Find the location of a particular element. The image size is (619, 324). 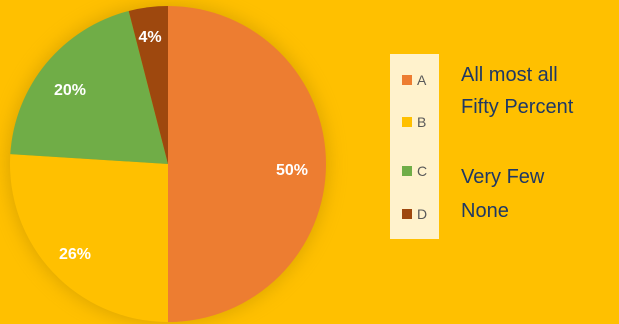

legend-label-a: A is located at coordinates (422, 80).